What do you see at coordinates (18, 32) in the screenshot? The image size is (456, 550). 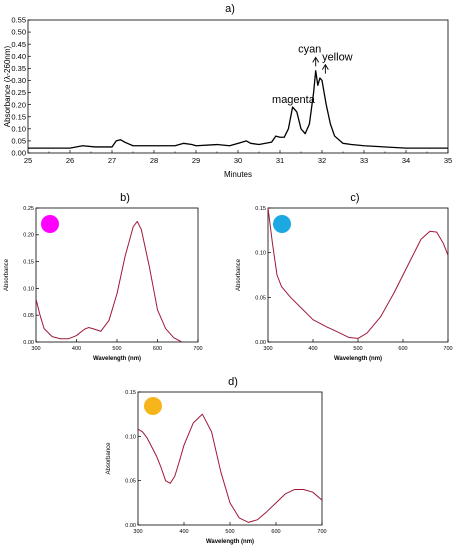 I see `y-tick-label: 0.50` at bounding box center [18, 32].